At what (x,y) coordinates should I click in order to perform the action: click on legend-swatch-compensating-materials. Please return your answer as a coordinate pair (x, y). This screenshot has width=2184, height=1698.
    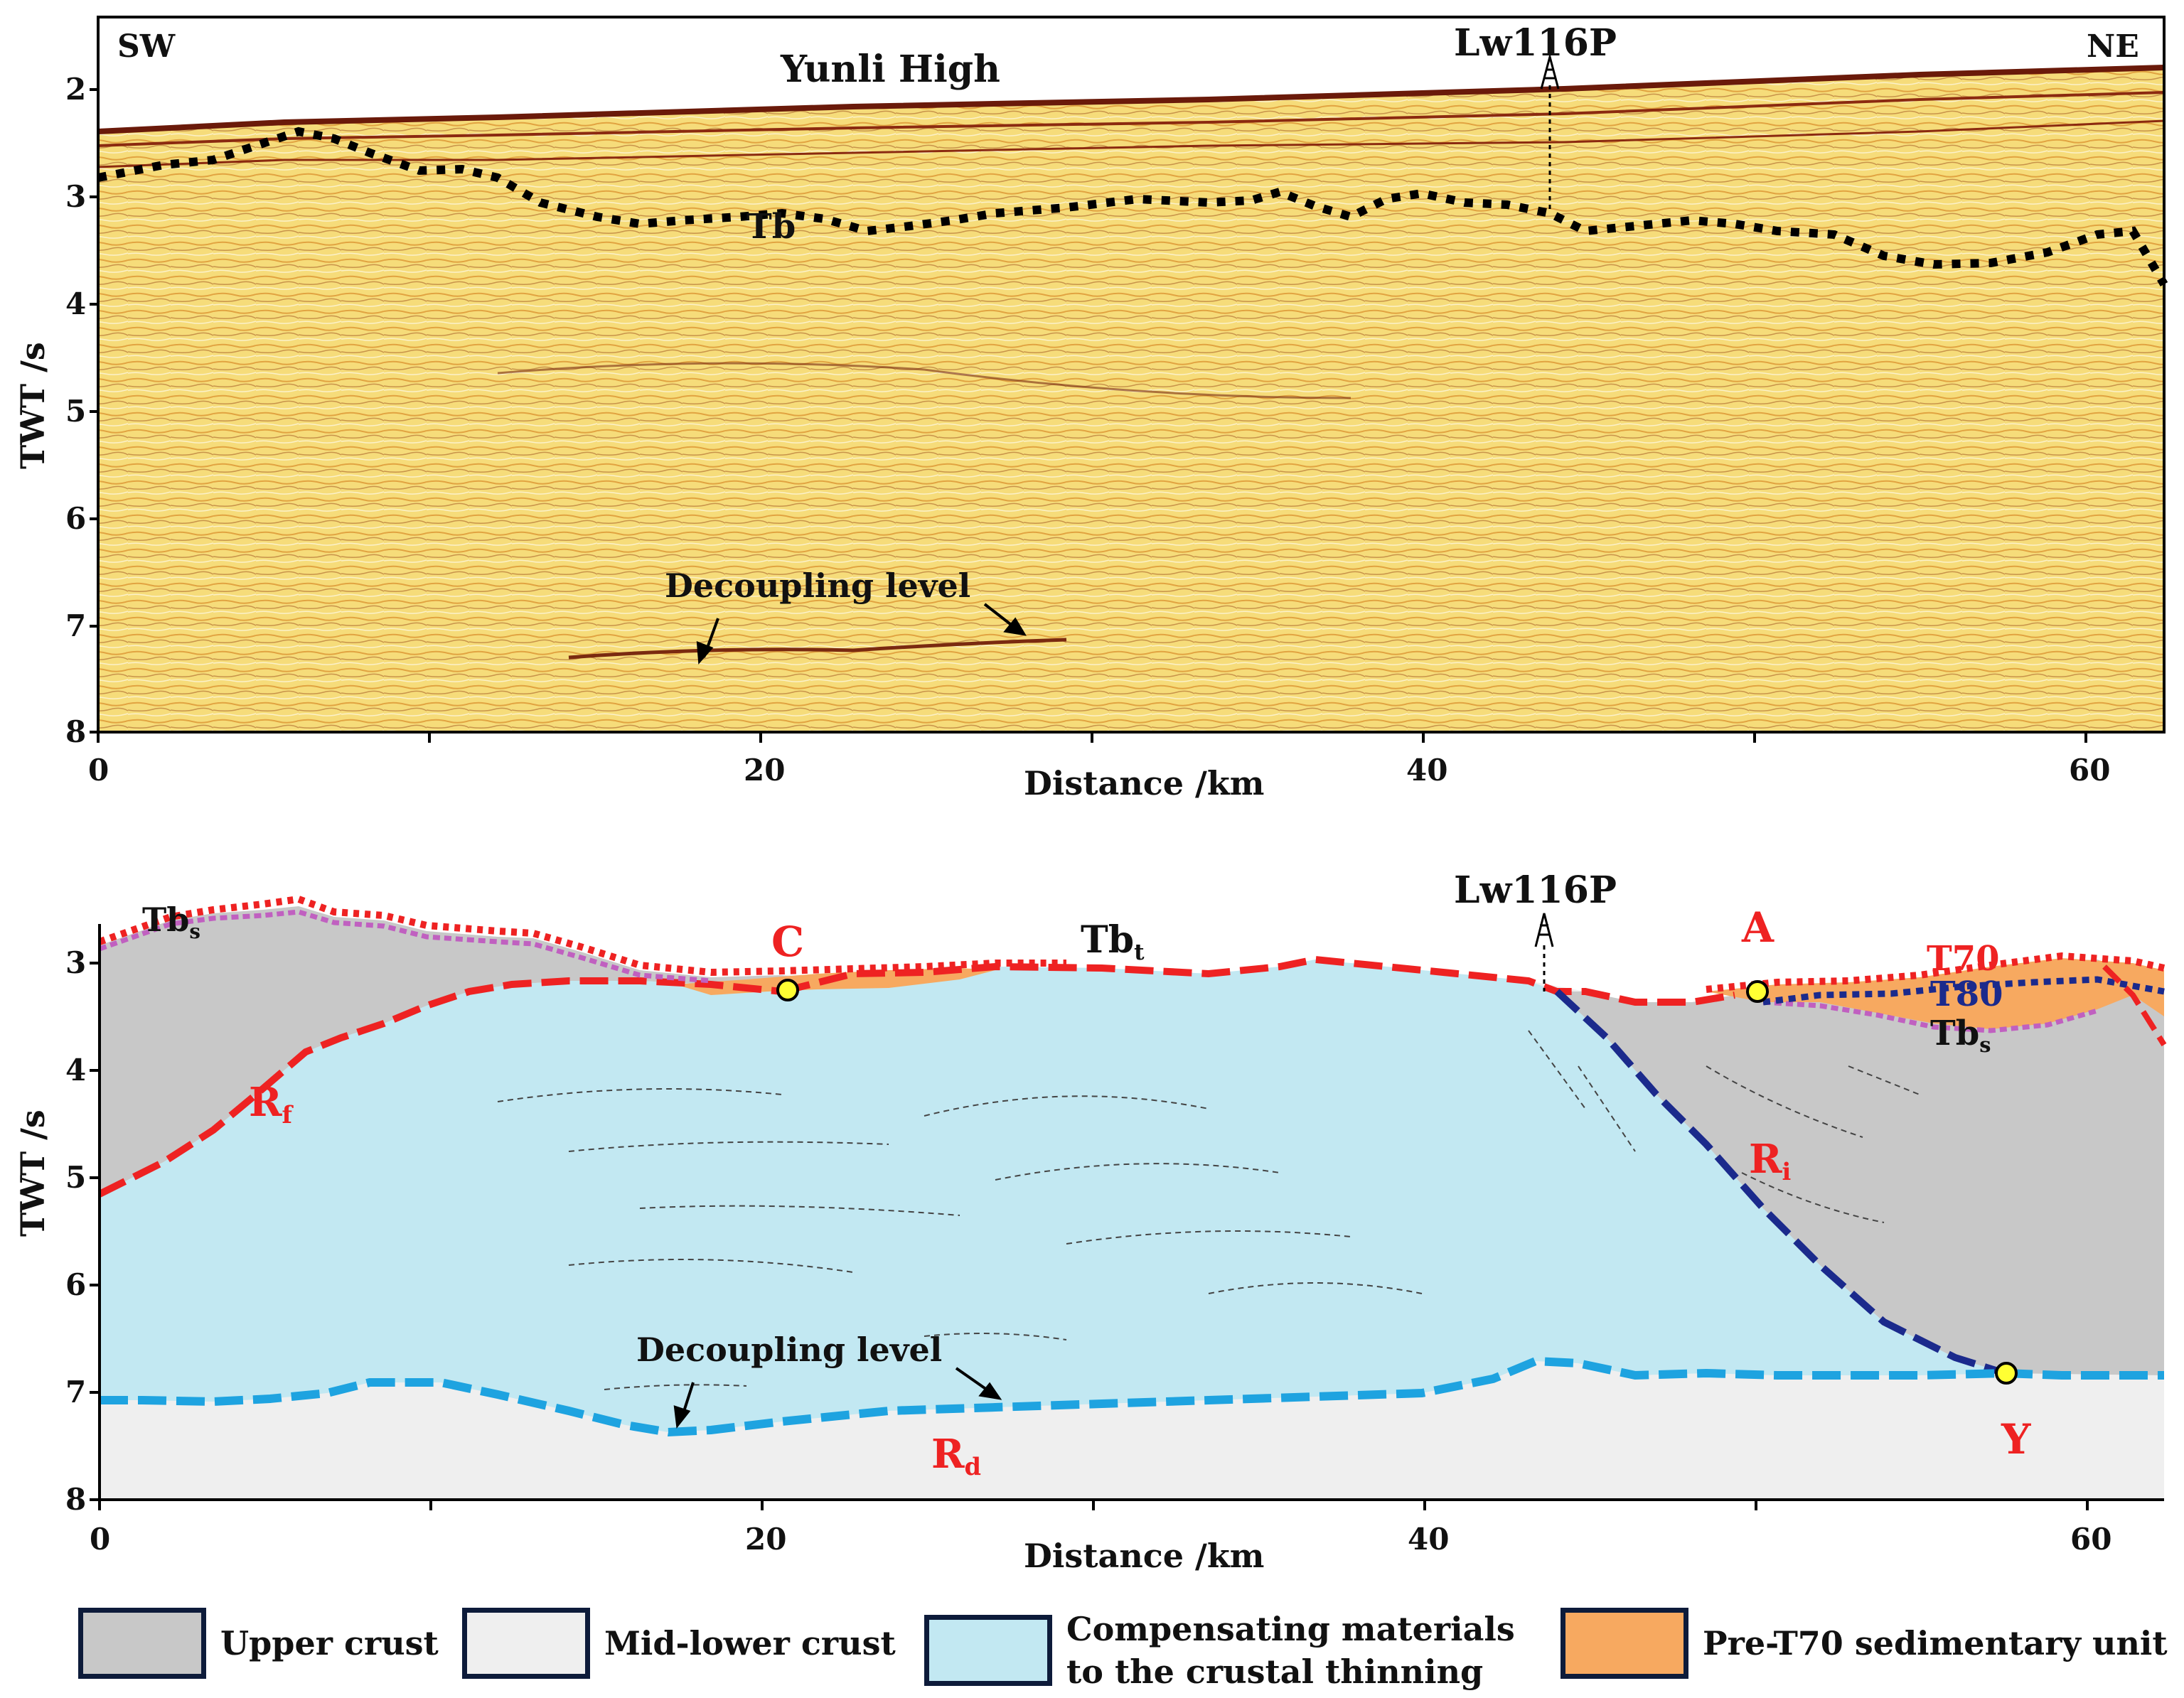
    Looking at the image, I should click on (988, 1650).